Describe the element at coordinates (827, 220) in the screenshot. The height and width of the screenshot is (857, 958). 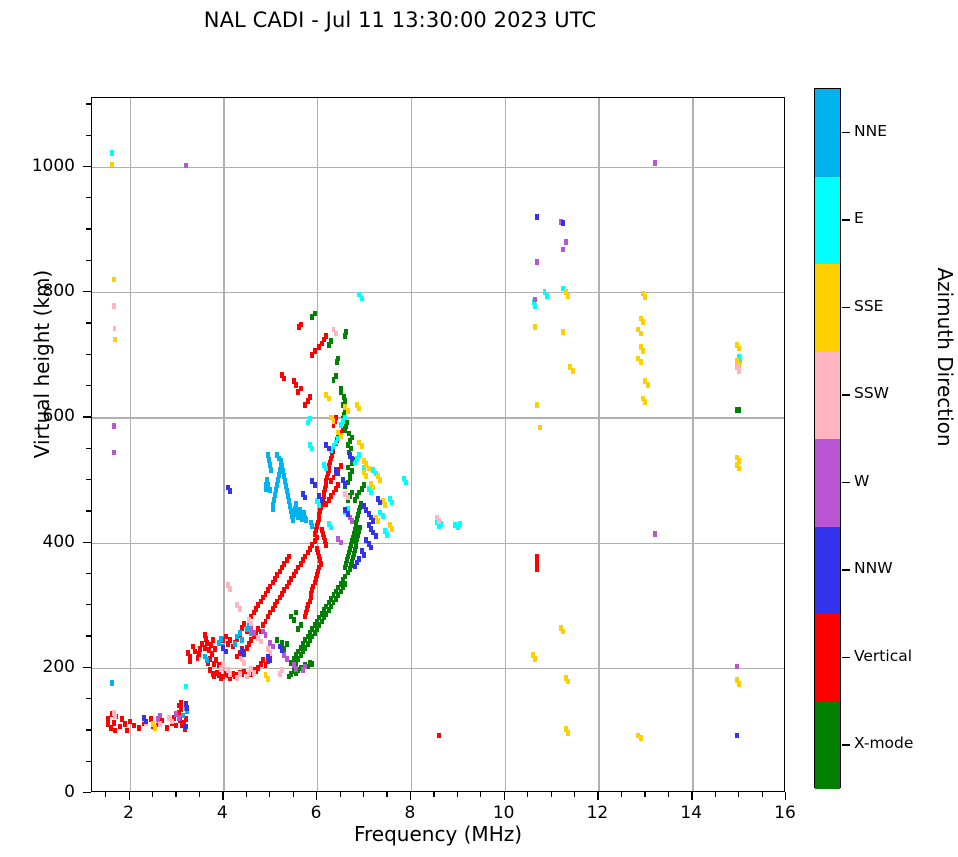
I see `colorbar-segment-e` at that location.